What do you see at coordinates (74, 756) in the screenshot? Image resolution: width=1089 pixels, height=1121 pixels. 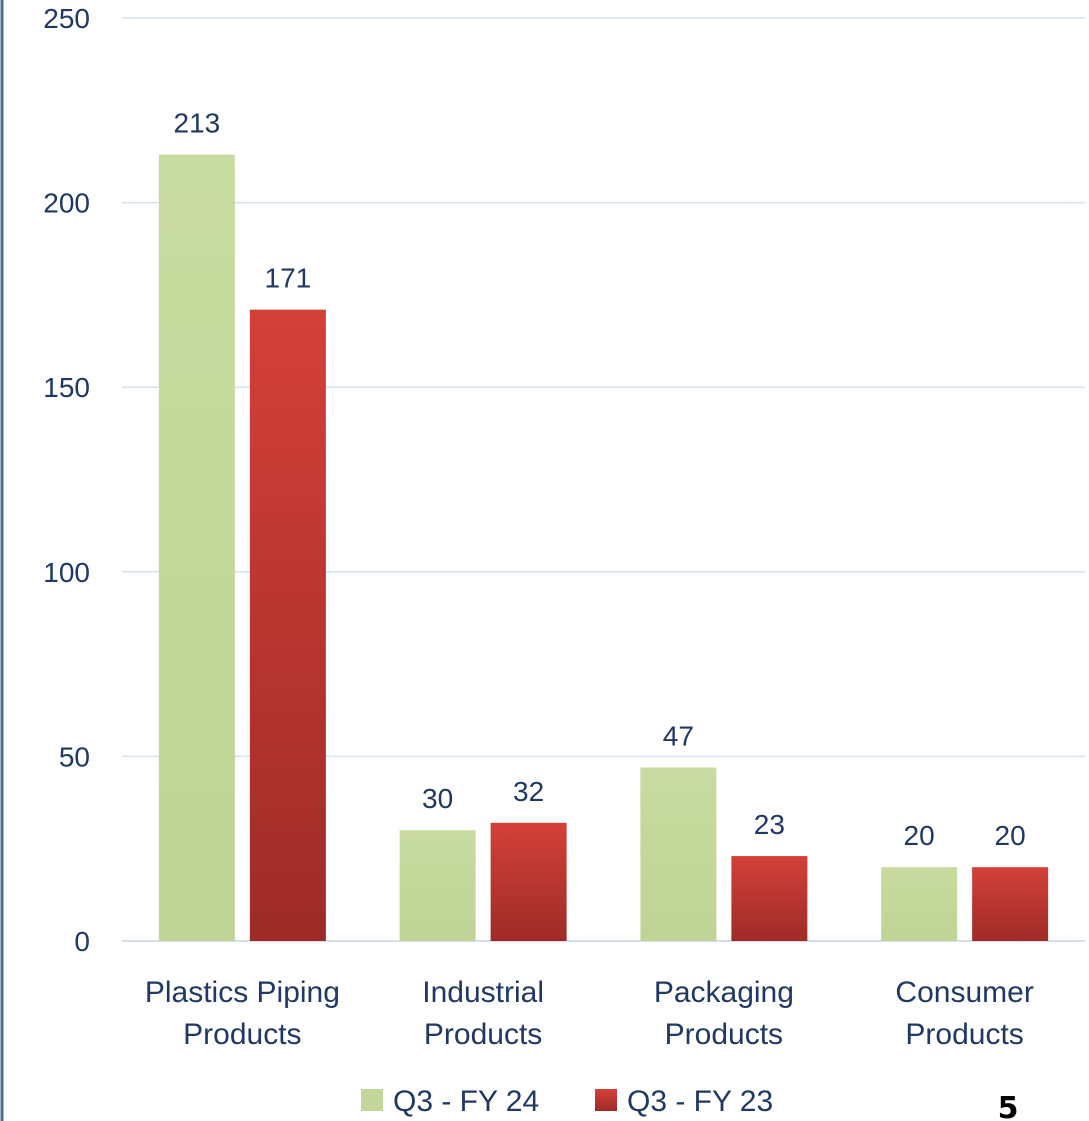 I see `y-tick-label: 50` at bounding box center [74, 756].